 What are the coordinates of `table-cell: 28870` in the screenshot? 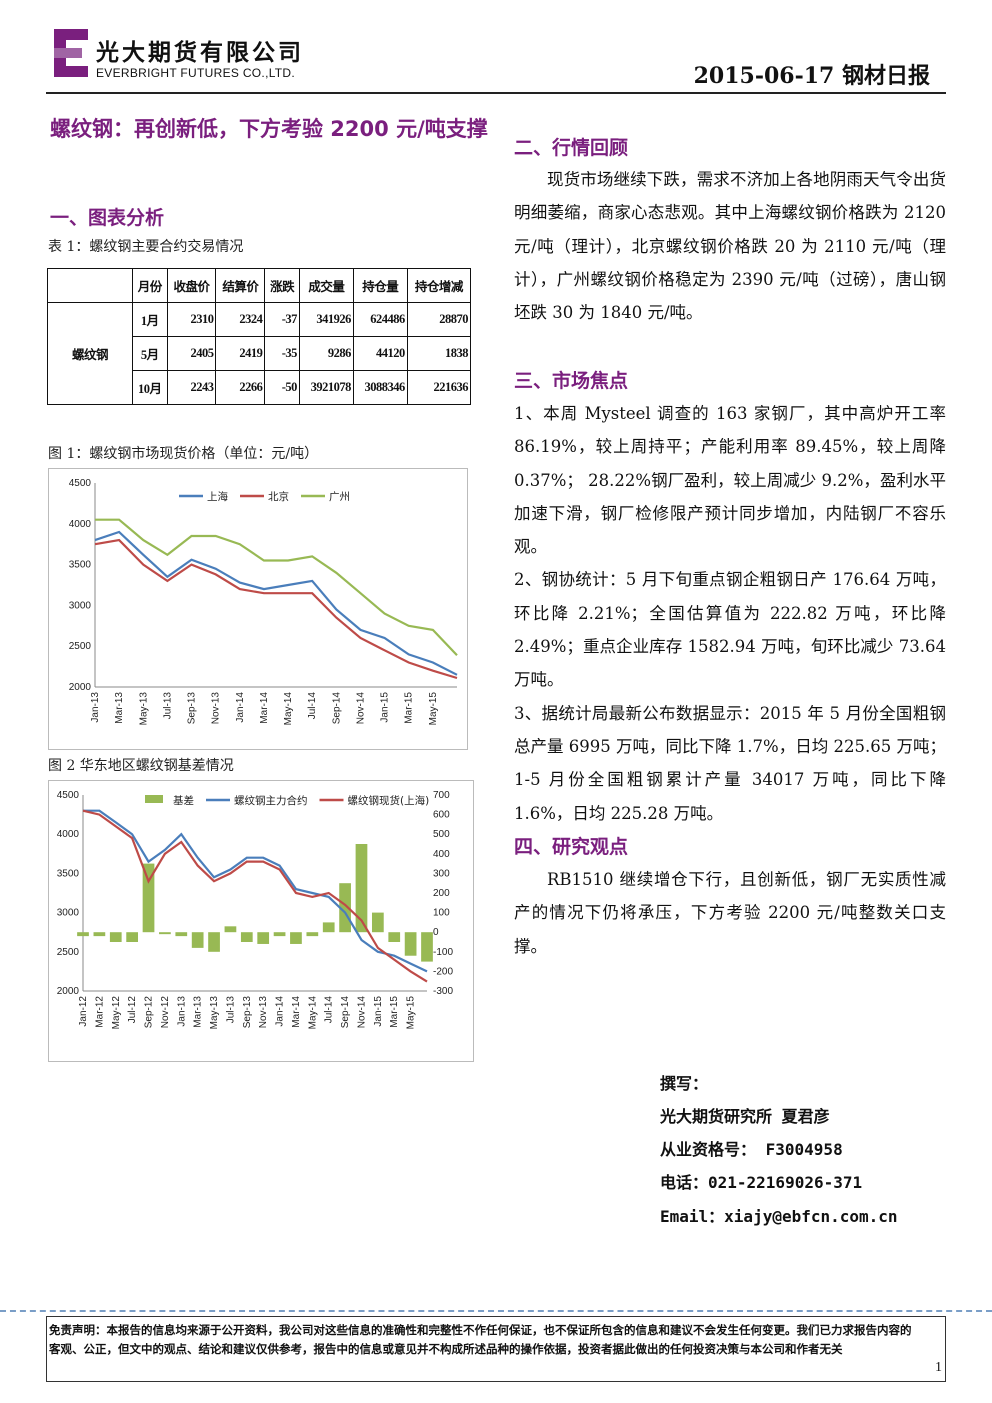 It's located at (439, 319).